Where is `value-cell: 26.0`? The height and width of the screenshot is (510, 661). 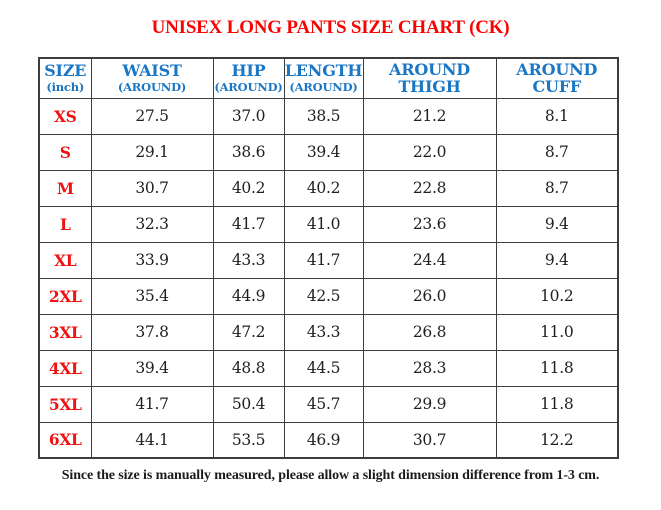 value-cell: 26.0 is located at coordinates (429, 296).